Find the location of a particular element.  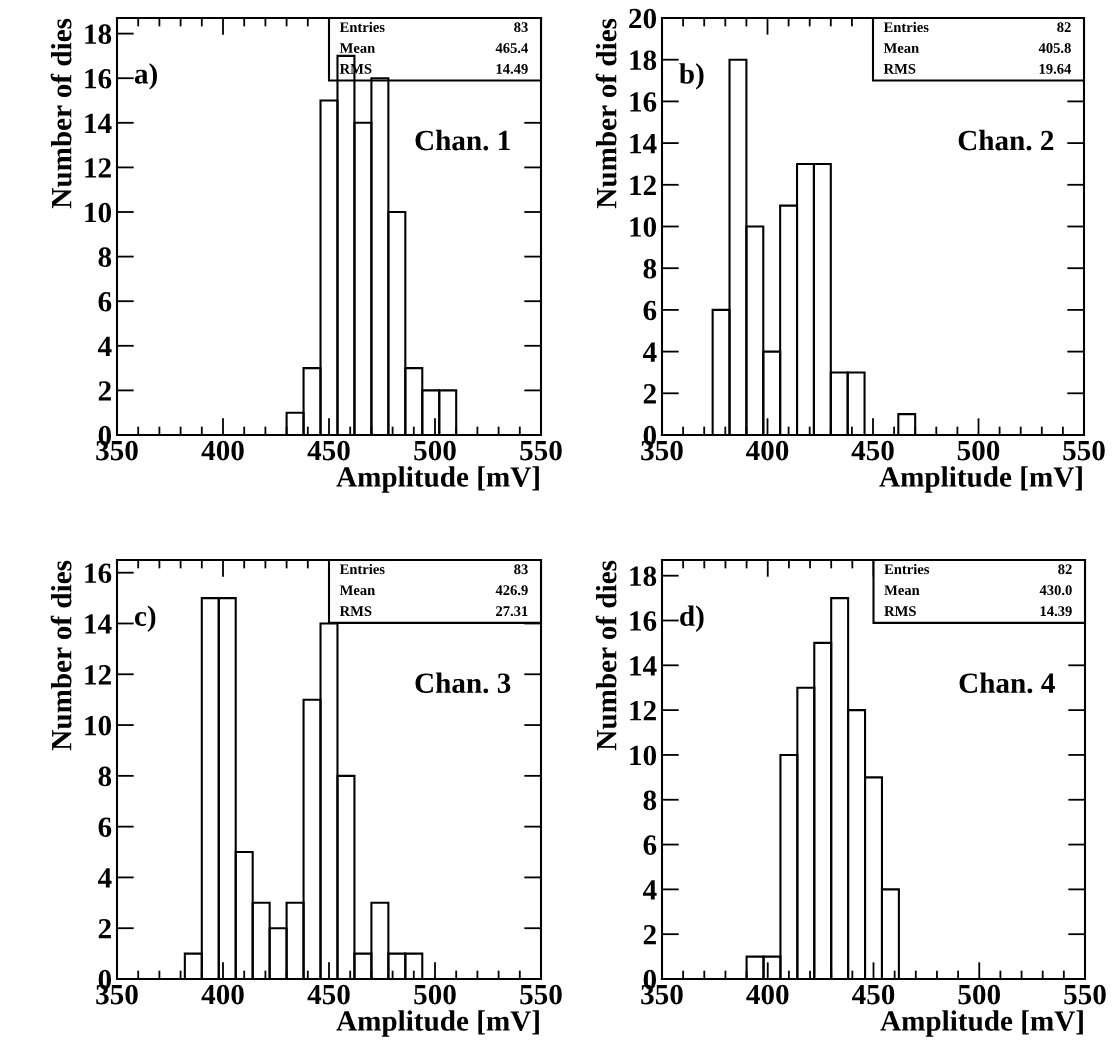

annotation: Chan. 1 is located at coordinates (462, 140).